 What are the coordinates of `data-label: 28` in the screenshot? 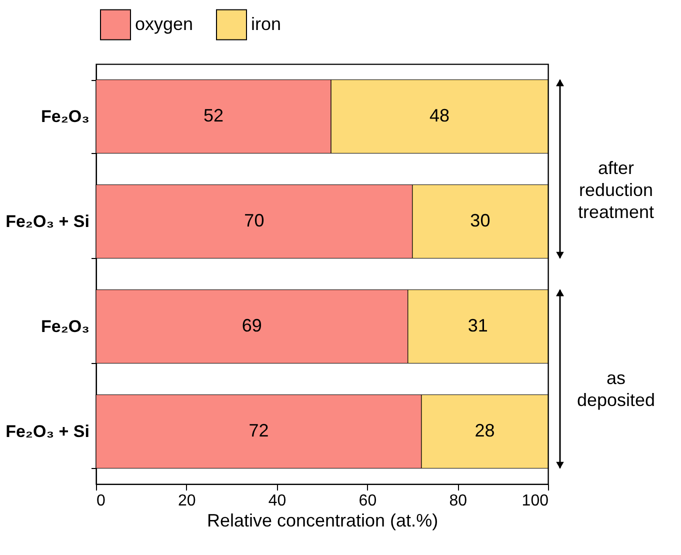 It's located at (484, 430).